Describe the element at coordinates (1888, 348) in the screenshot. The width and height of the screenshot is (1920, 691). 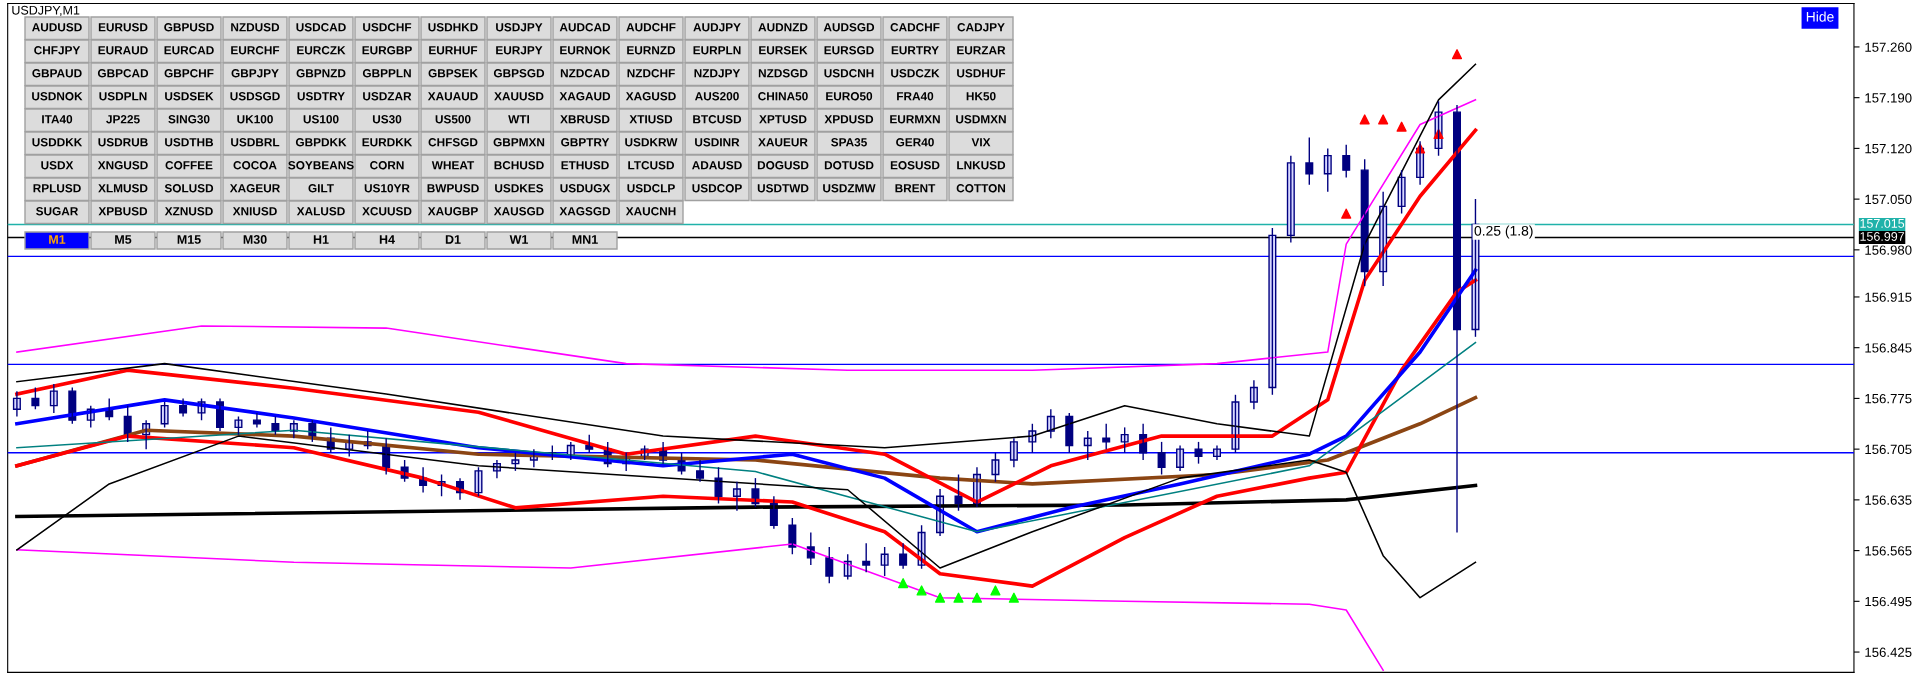
I see `y-tick-label: 156.845` at that location.